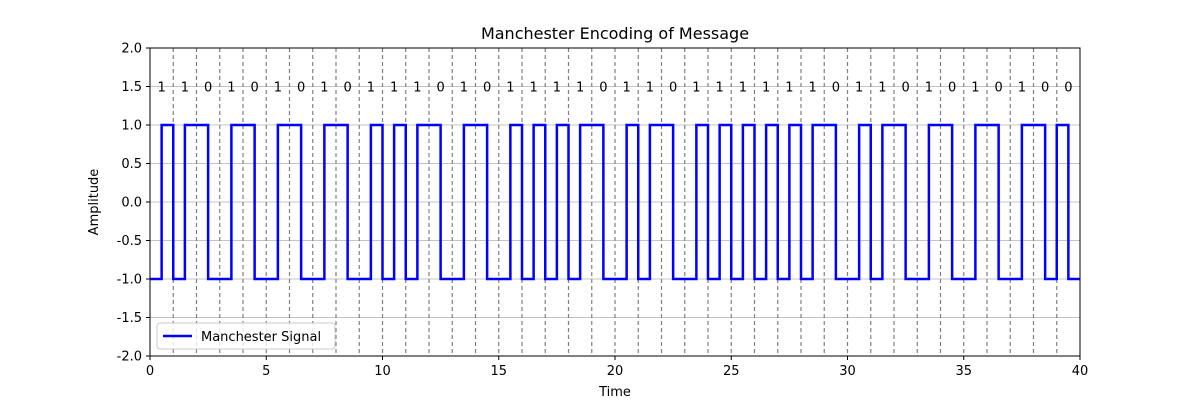 The width and height of the screenshot is (1200, 400). What do you see at coordinates (129, 318) in the screenshot?
I see `y-tick-label: -1.5` at bounding box center [129, 318].